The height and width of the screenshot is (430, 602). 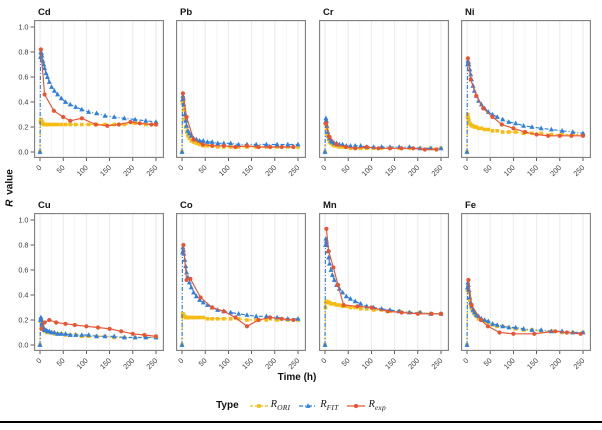 What do you see at coordinates (356, 405) in the screenshot?
I see `legend-key-circle-icon` at bounding box center [356, 405].